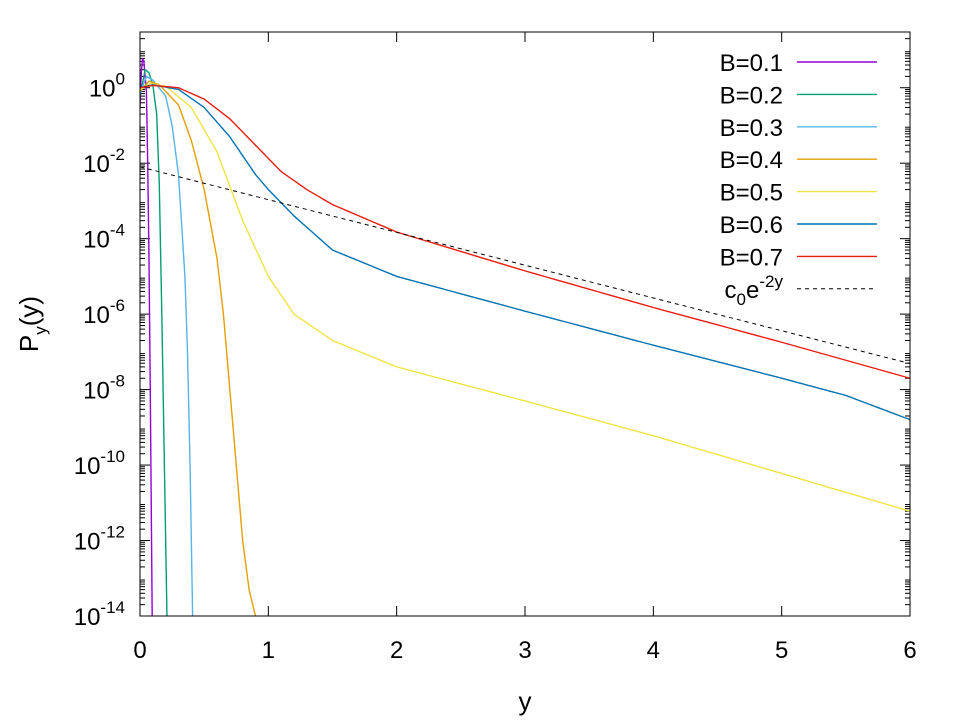 The width and height of the screenshot is (960, 720). What do you see at coordinates (117, 305) in the screenshot?
I see `y-tick-exp: -6` at bounding box center [117, 305].